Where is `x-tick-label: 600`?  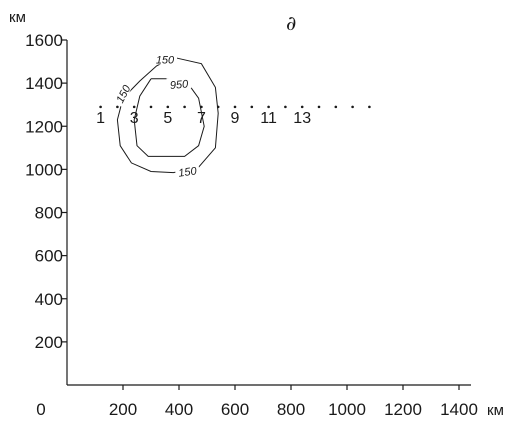
x-tick-label: 600 is located at coordinates (235, 409).